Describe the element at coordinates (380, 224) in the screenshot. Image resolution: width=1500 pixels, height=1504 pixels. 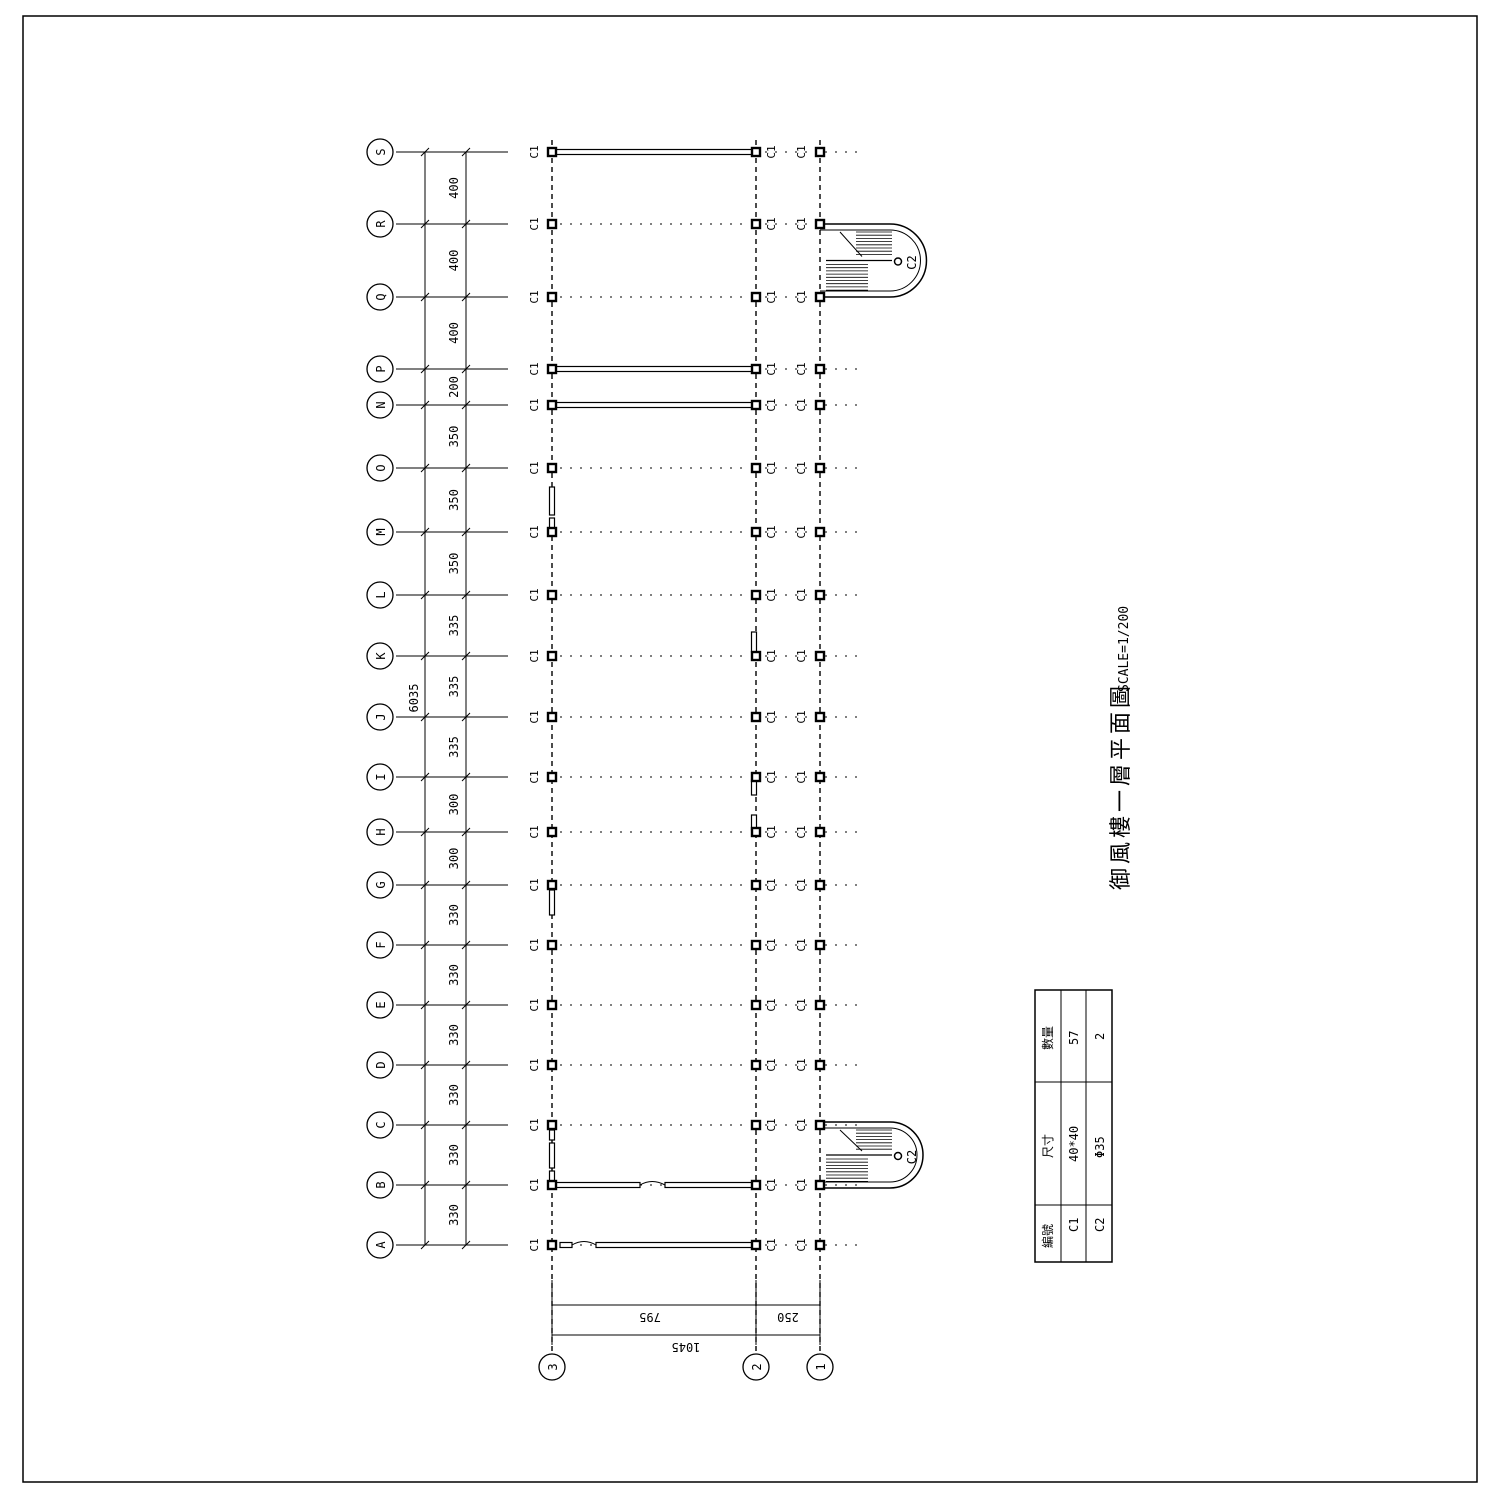
I see `grid-bubble-row-r` at that location.